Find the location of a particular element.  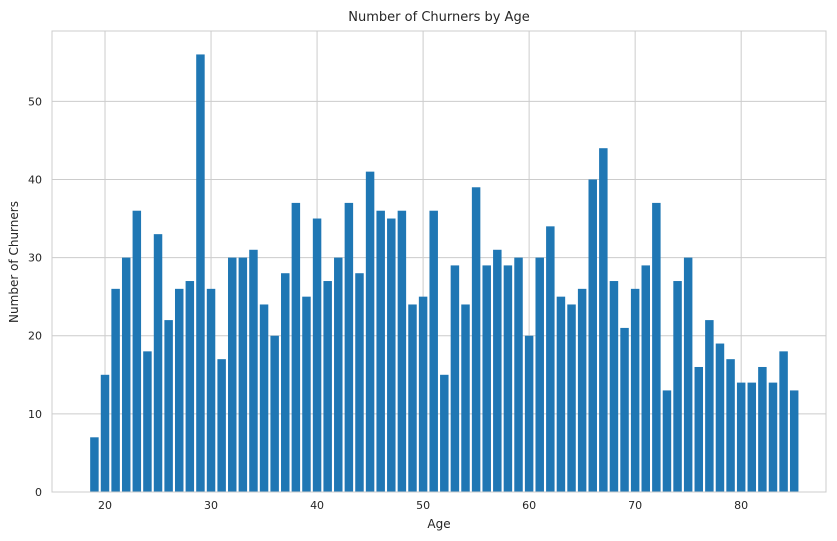

y-tick-label: 20 is located at coordinates (35, 336).